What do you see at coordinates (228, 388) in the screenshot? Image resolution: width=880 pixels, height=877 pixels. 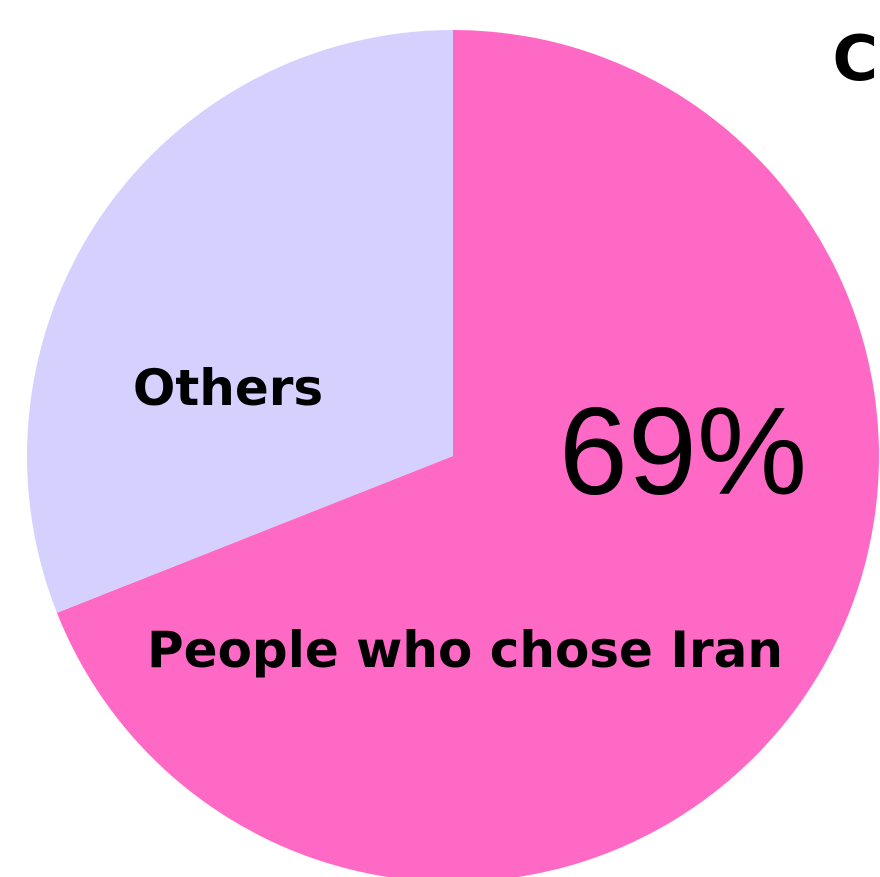 I see `slice-label-others: Others` at bounding box center [228, 388].